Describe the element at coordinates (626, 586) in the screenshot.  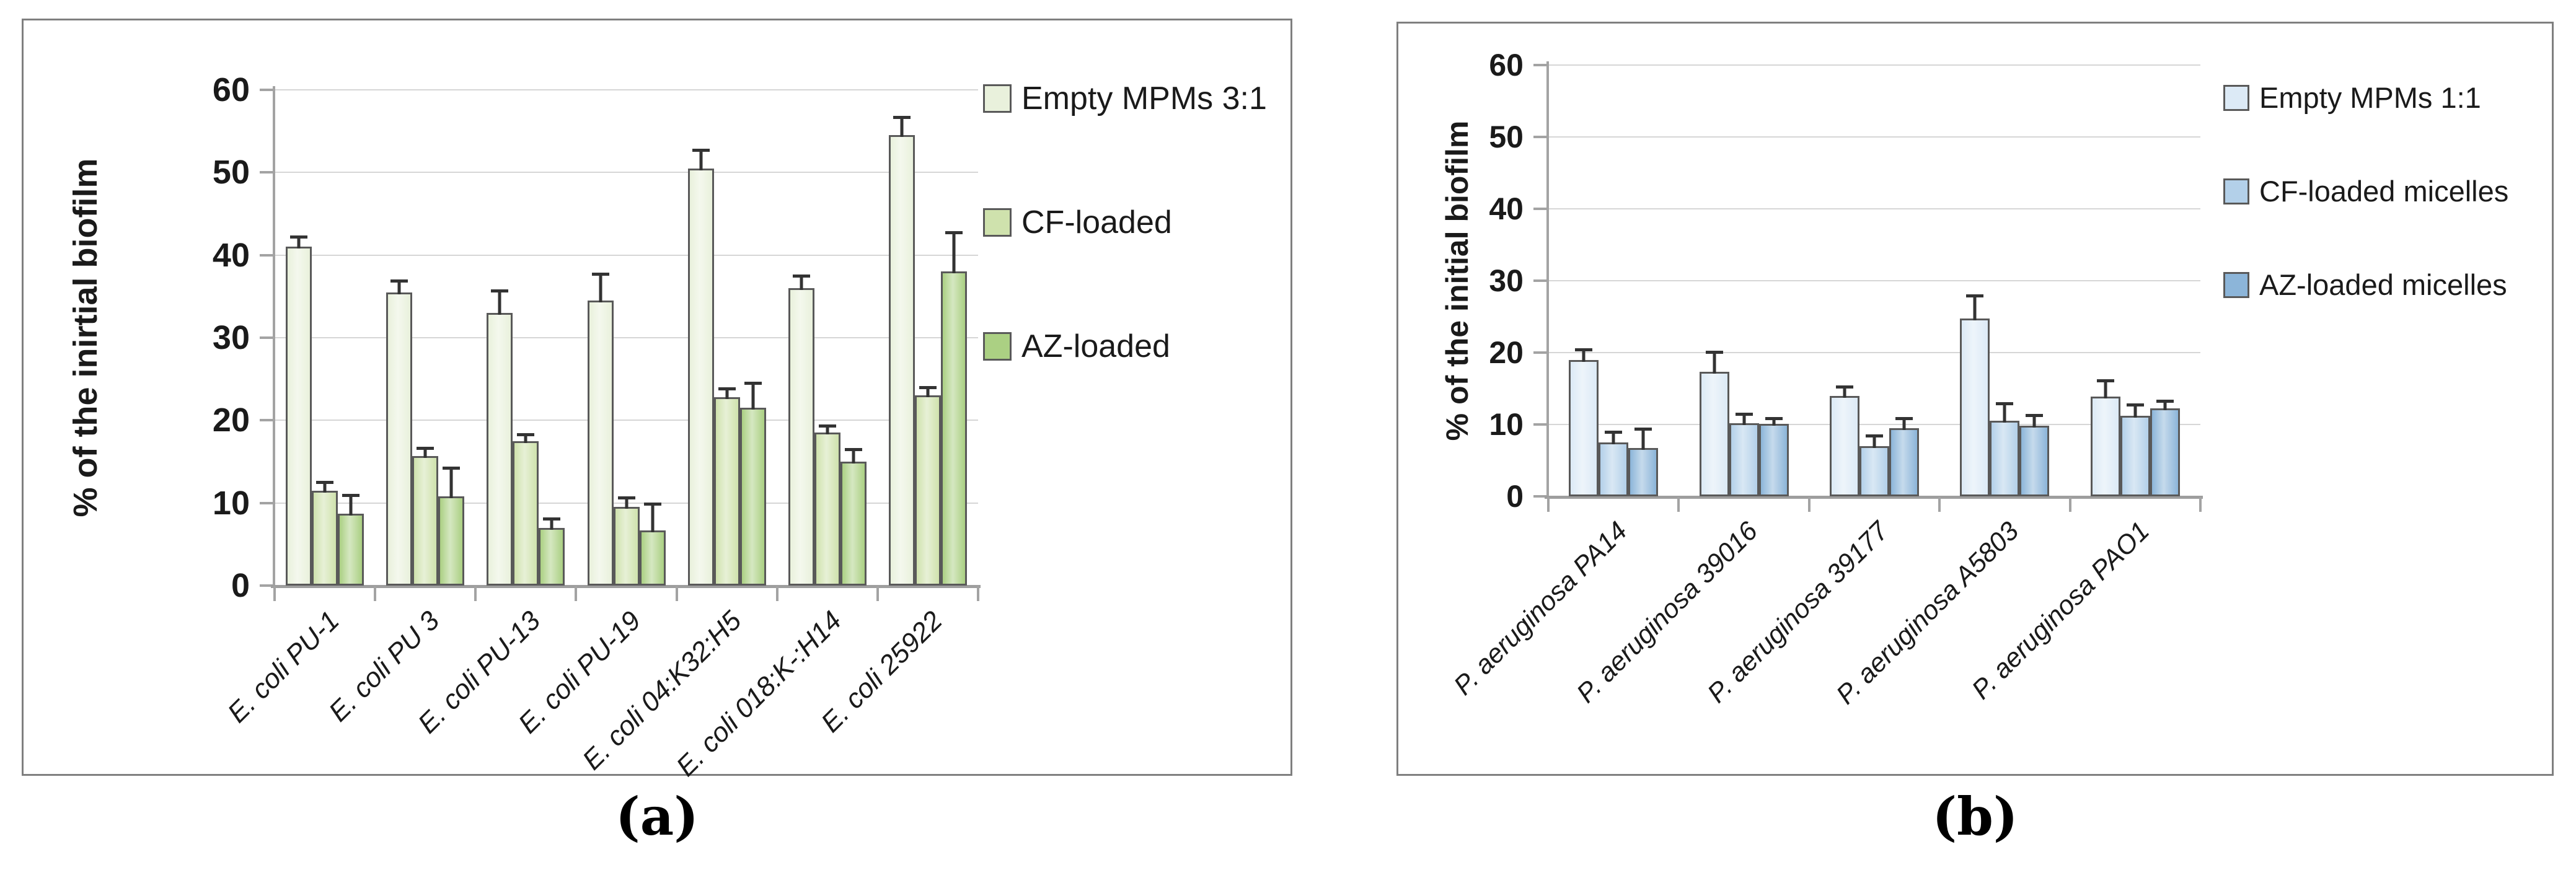
I see `x-axis-line` at that location.